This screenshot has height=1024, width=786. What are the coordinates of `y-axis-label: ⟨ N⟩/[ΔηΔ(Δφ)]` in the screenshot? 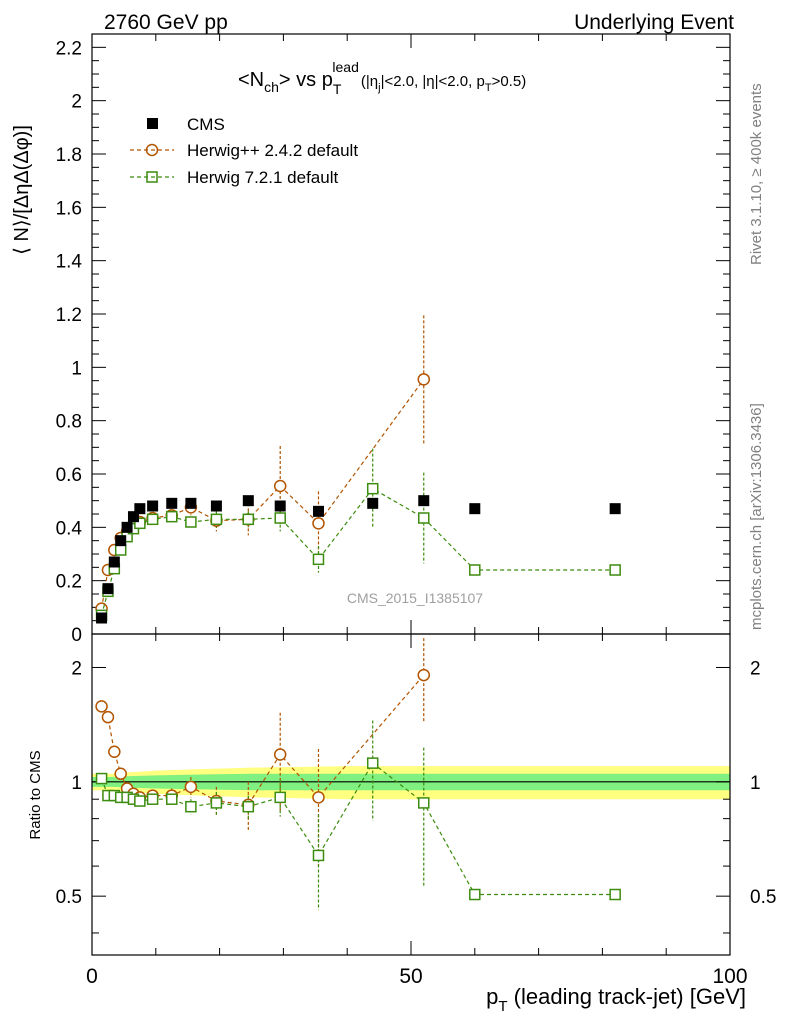 It's located at (22, 190).